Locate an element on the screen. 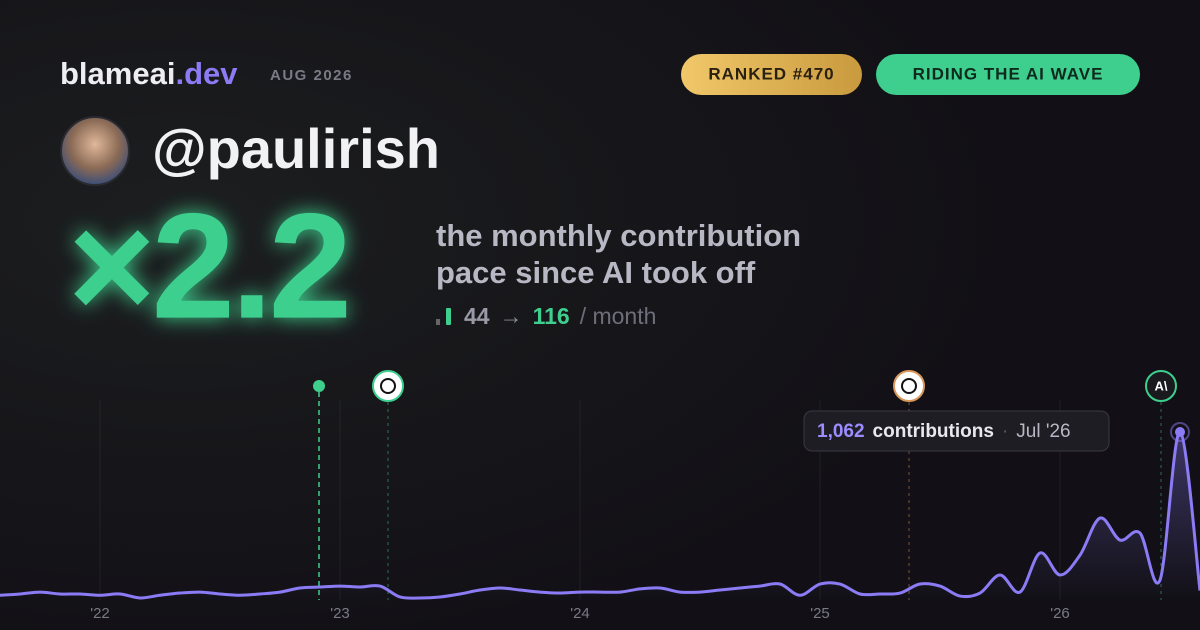  x-tick-label: '26 is located at coordinates (1060, 613).